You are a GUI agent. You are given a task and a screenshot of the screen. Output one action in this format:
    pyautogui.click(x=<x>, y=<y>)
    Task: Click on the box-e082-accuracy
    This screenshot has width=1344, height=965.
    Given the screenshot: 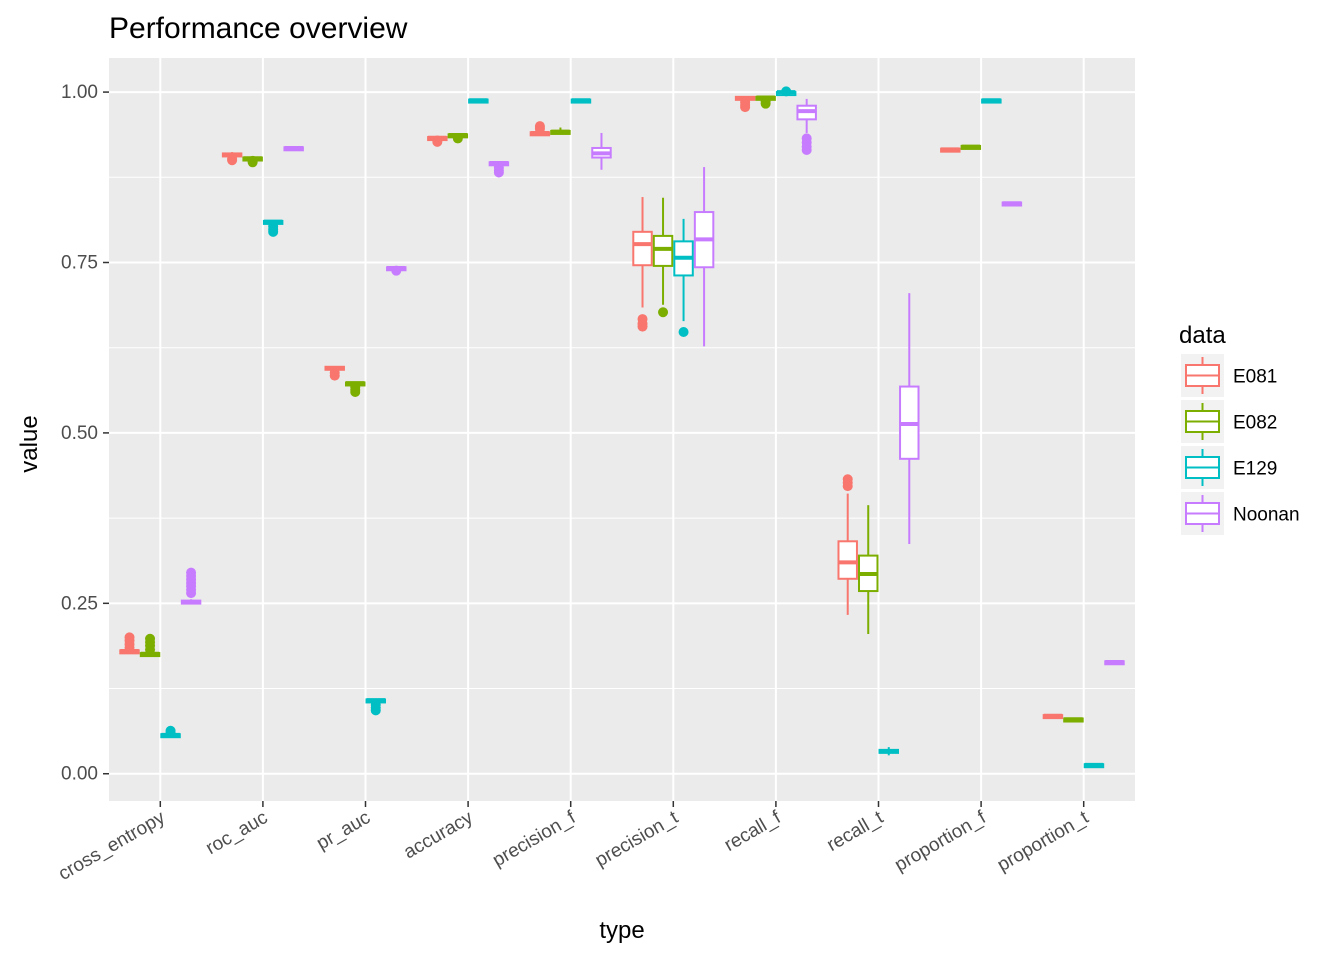 What is the action you would take?
    pyautogui.click(x=458, y=138)
    